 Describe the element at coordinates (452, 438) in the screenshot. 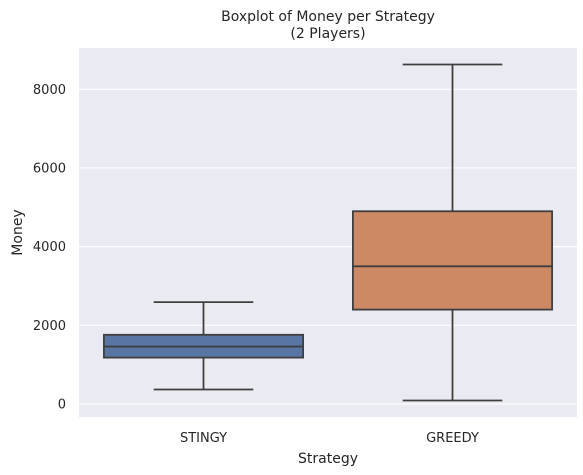

I see `x-tick-label: GREEDY` at that location.